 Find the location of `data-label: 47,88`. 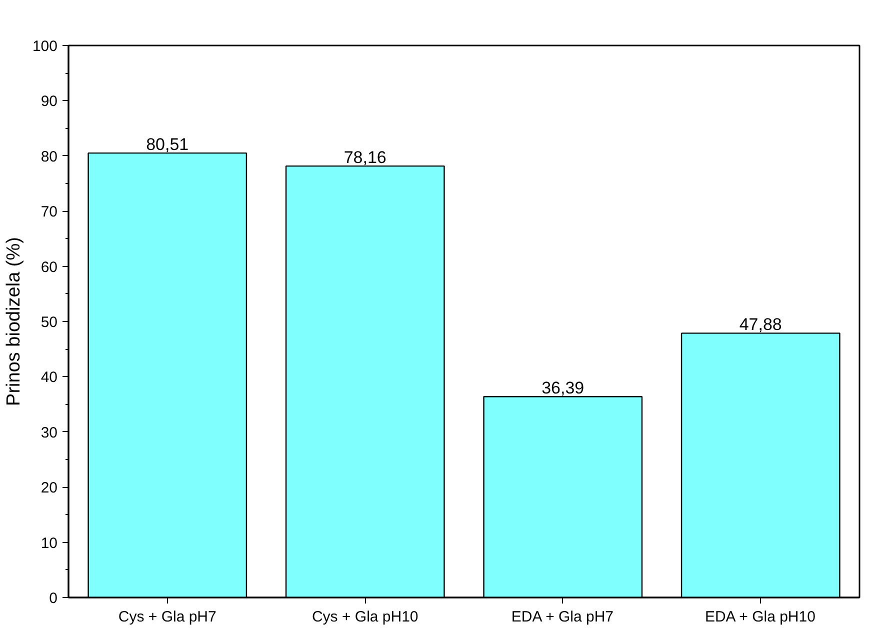

data-label: 47,88 is located at coordinates (760, 324).